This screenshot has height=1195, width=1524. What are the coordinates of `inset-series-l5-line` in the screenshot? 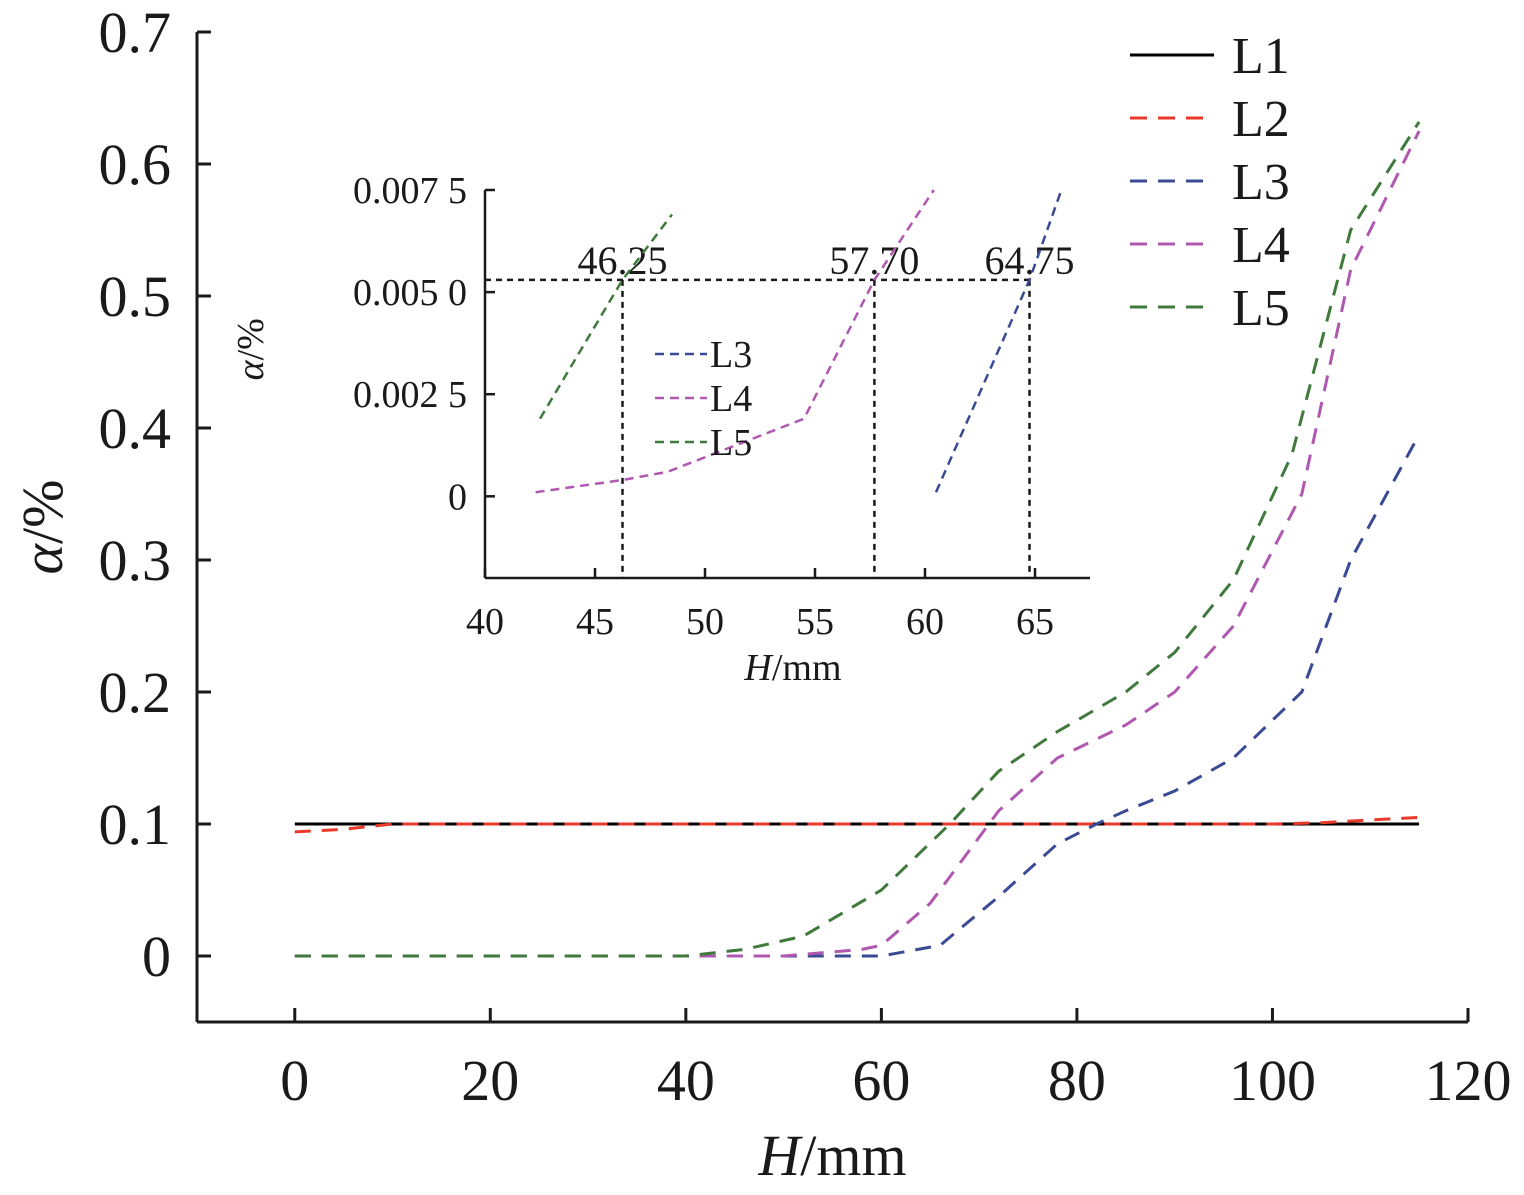 It's located at (605, 316).